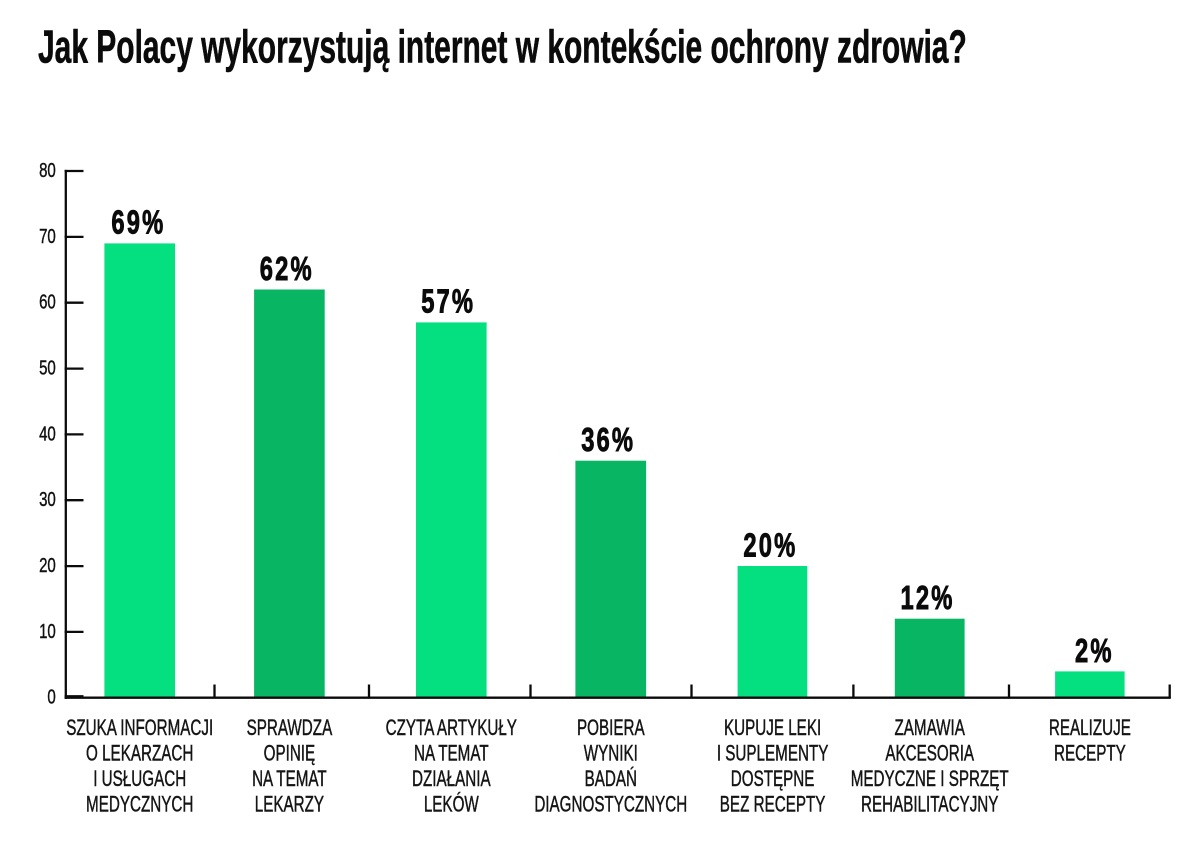 This screenshot has height=843, width=1190. I want to click on svg-text: 40, so click(47, 433).